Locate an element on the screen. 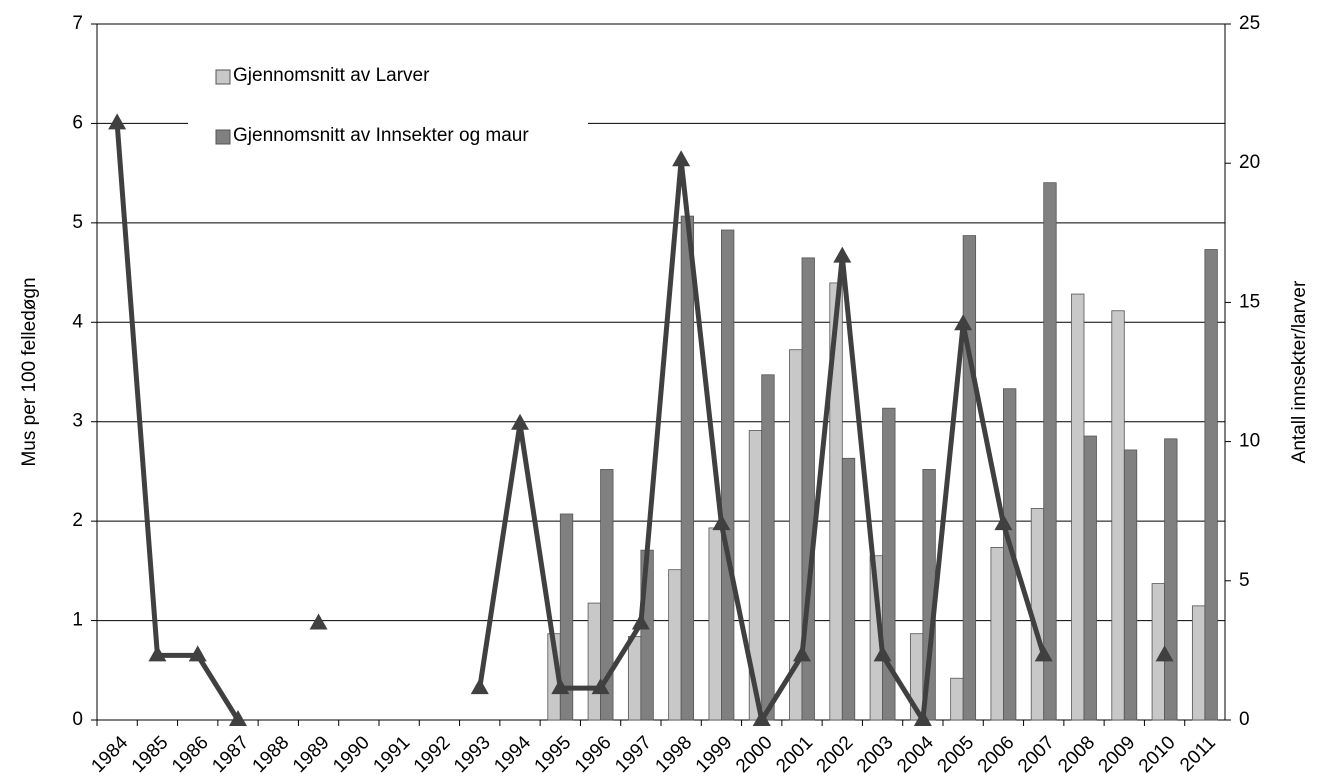  legend-item: Gjennomsnitt av Innsekter og maur is located at coordinates (381, 135).